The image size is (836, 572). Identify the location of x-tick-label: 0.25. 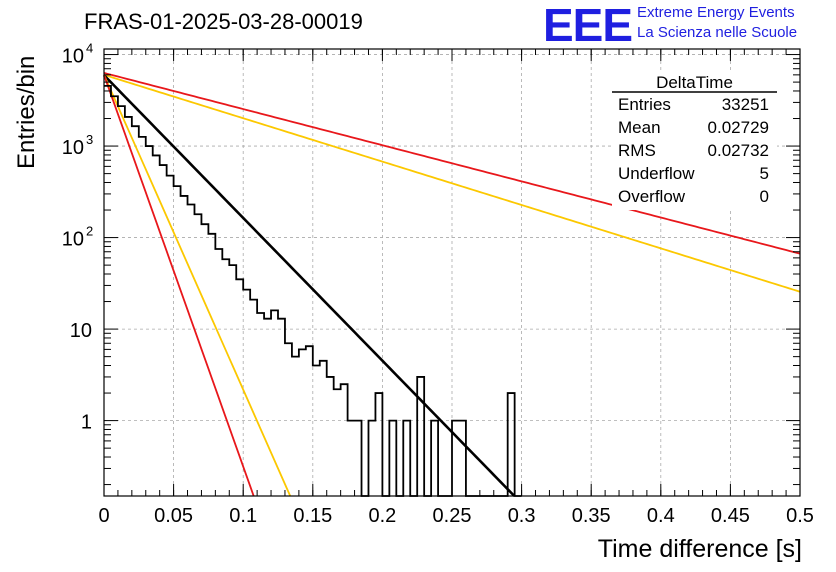
(452, 516).